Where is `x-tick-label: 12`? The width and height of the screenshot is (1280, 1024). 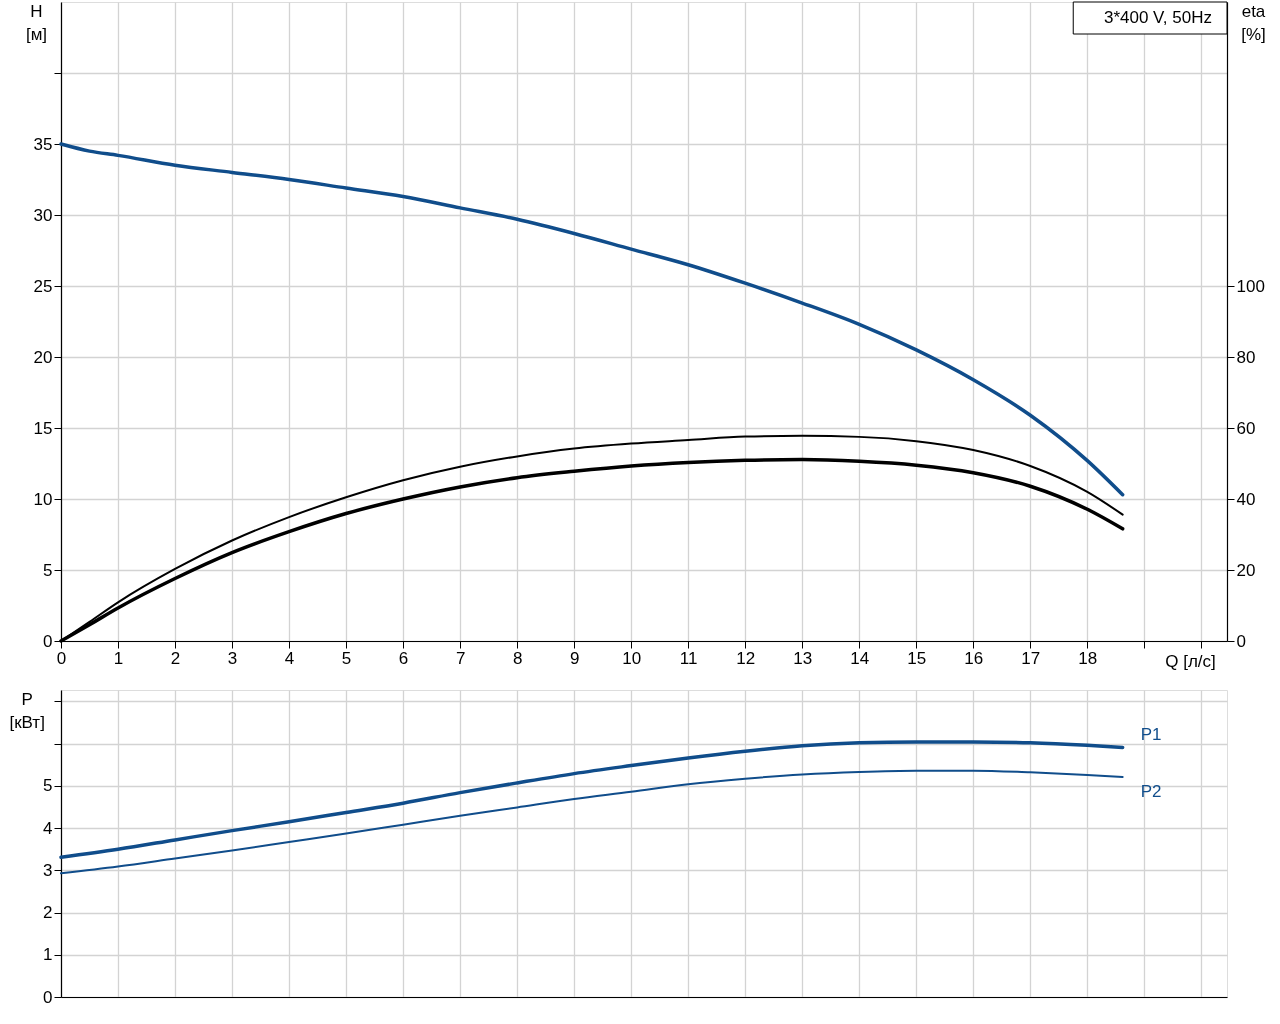 x-tick-label: 12 is located at coordinates (746, 658).